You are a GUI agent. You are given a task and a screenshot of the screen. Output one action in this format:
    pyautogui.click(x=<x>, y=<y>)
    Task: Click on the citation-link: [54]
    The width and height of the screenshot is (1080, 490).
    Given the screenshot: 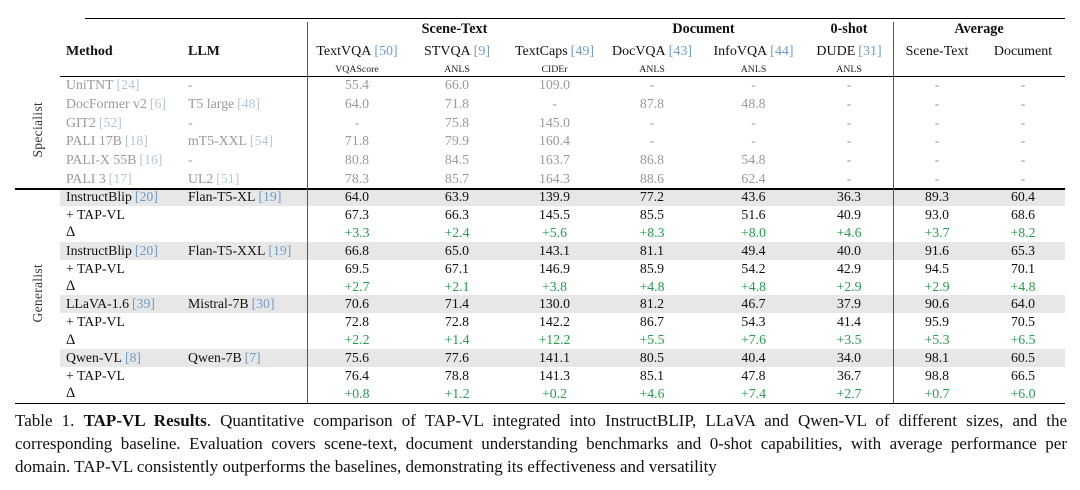 What is the action you would take?
    pyautogui.click(x=262, y=141)
    